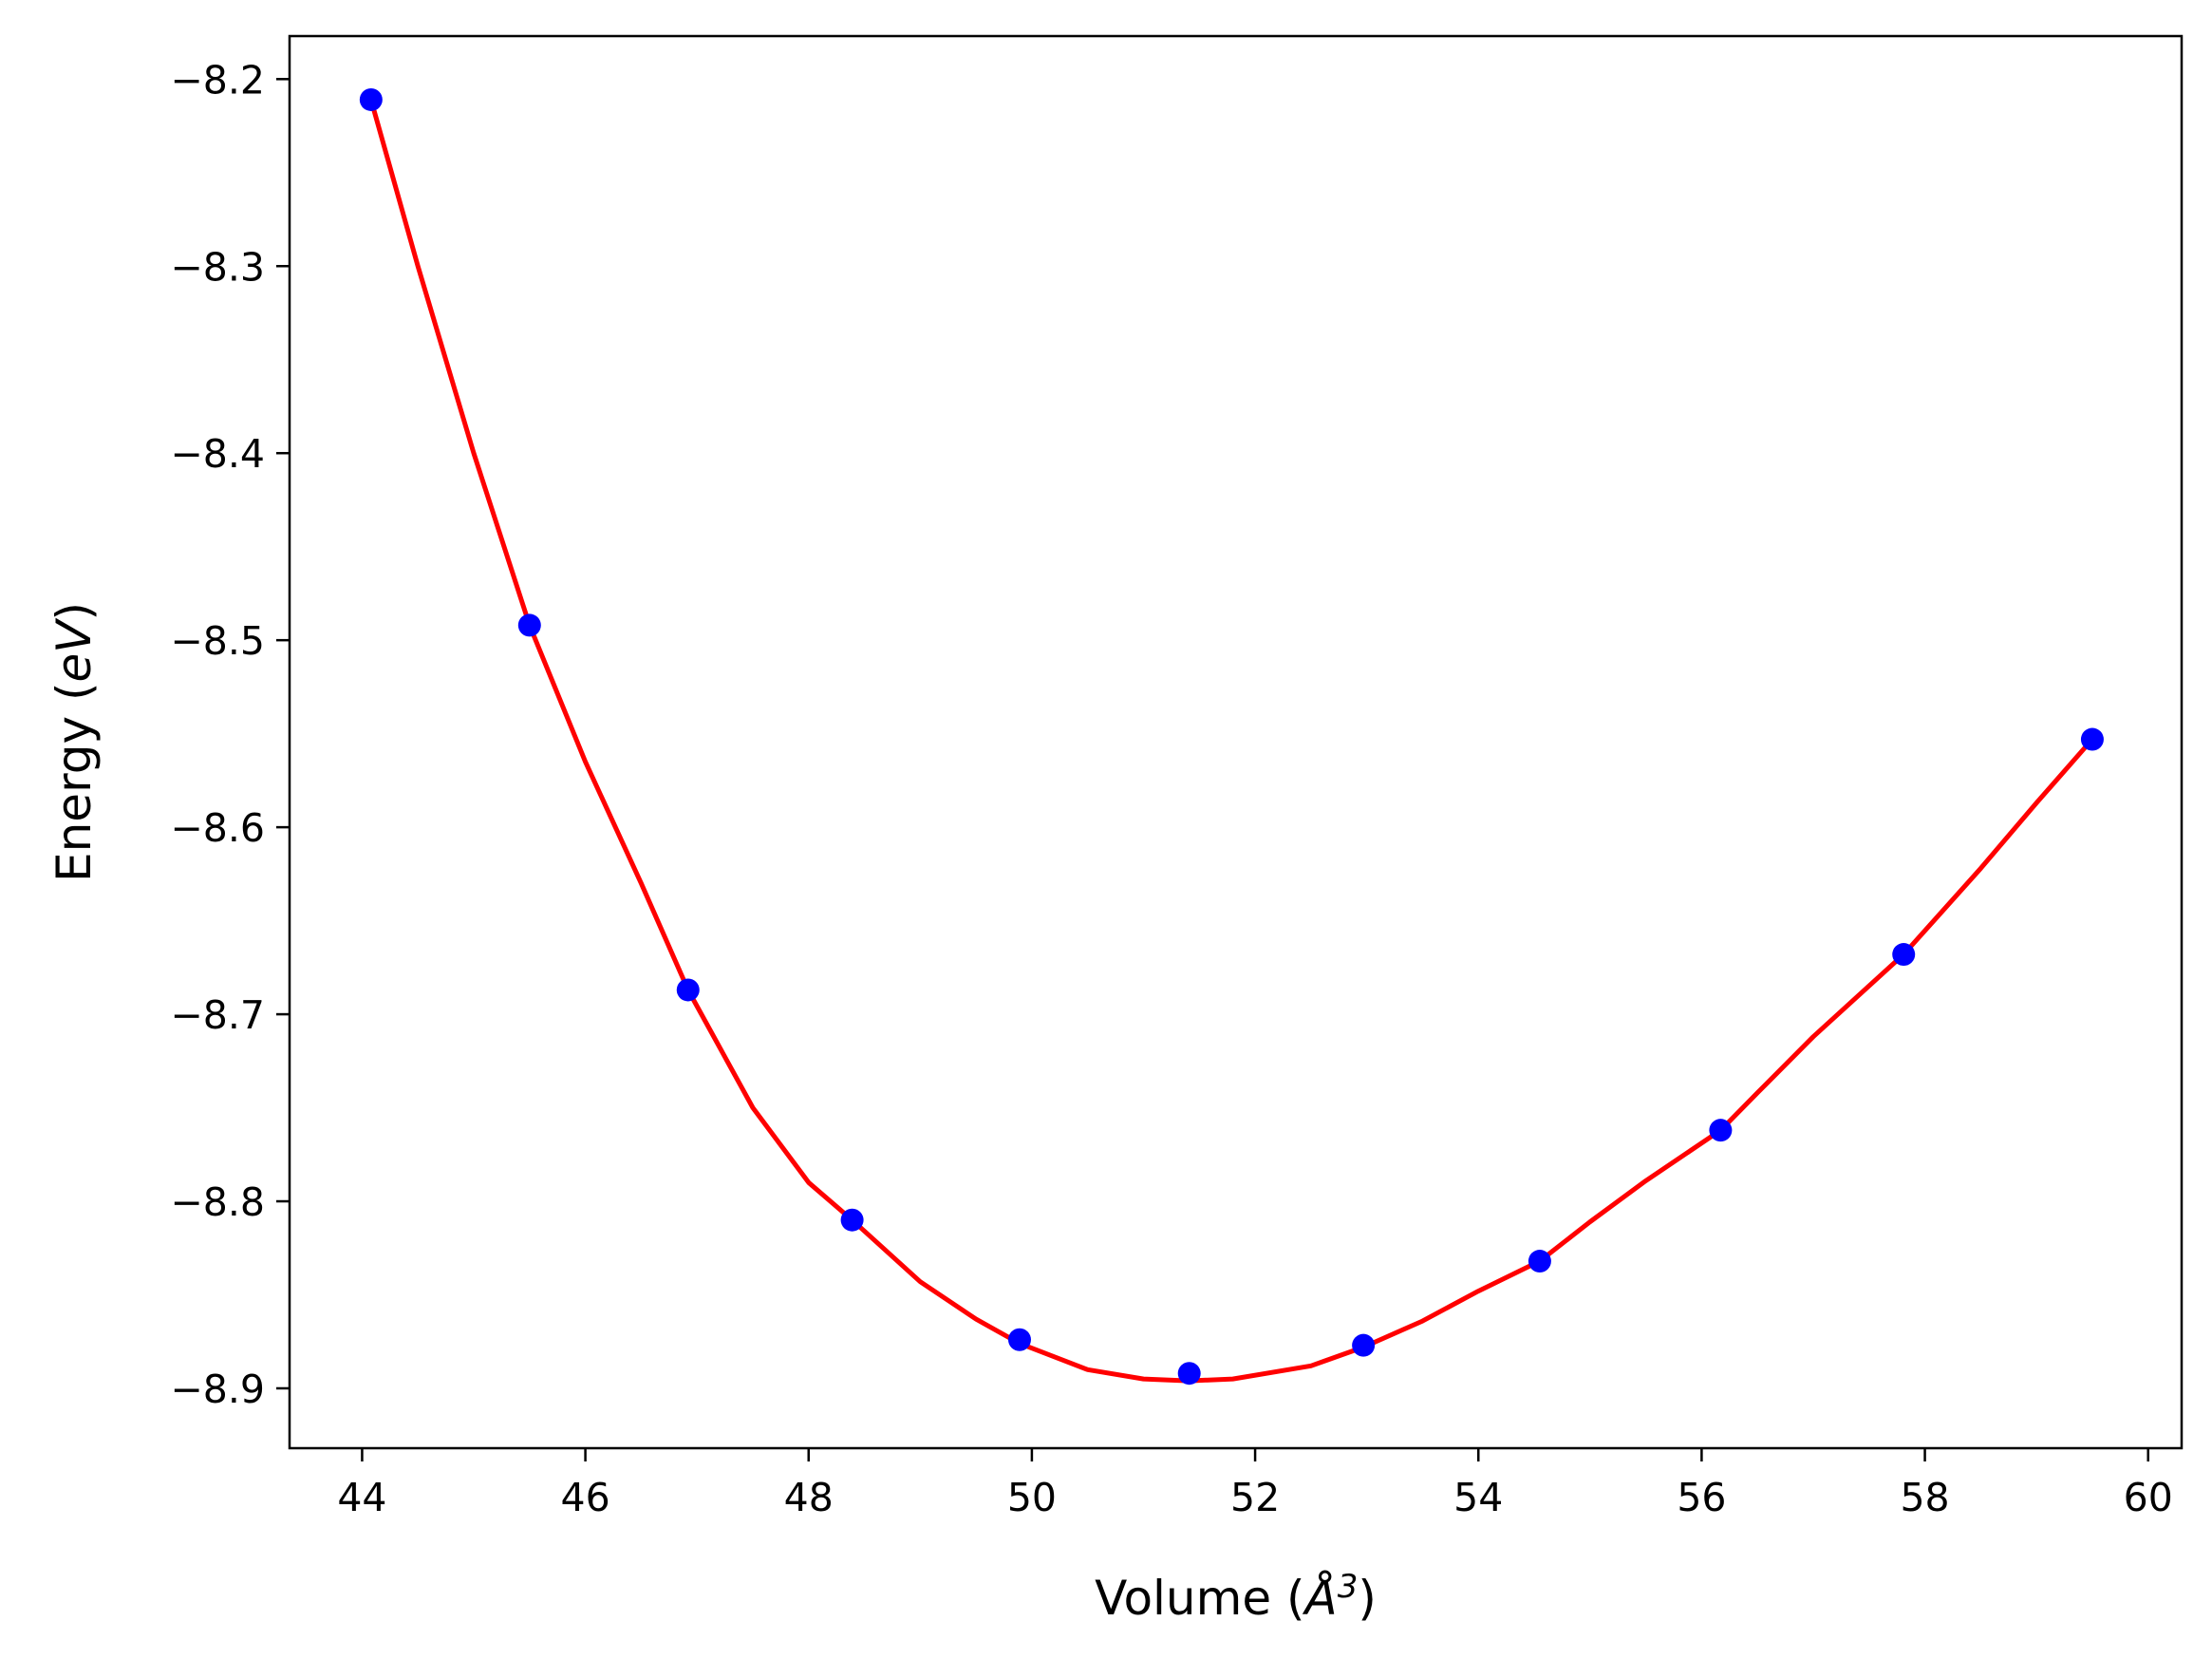 This screenshot has width=2212, height=1659. What do you see at coordinates (218, 641) in the screenshot?
I see `y-tick-label: −8.5` at bounding box center [218, 641].